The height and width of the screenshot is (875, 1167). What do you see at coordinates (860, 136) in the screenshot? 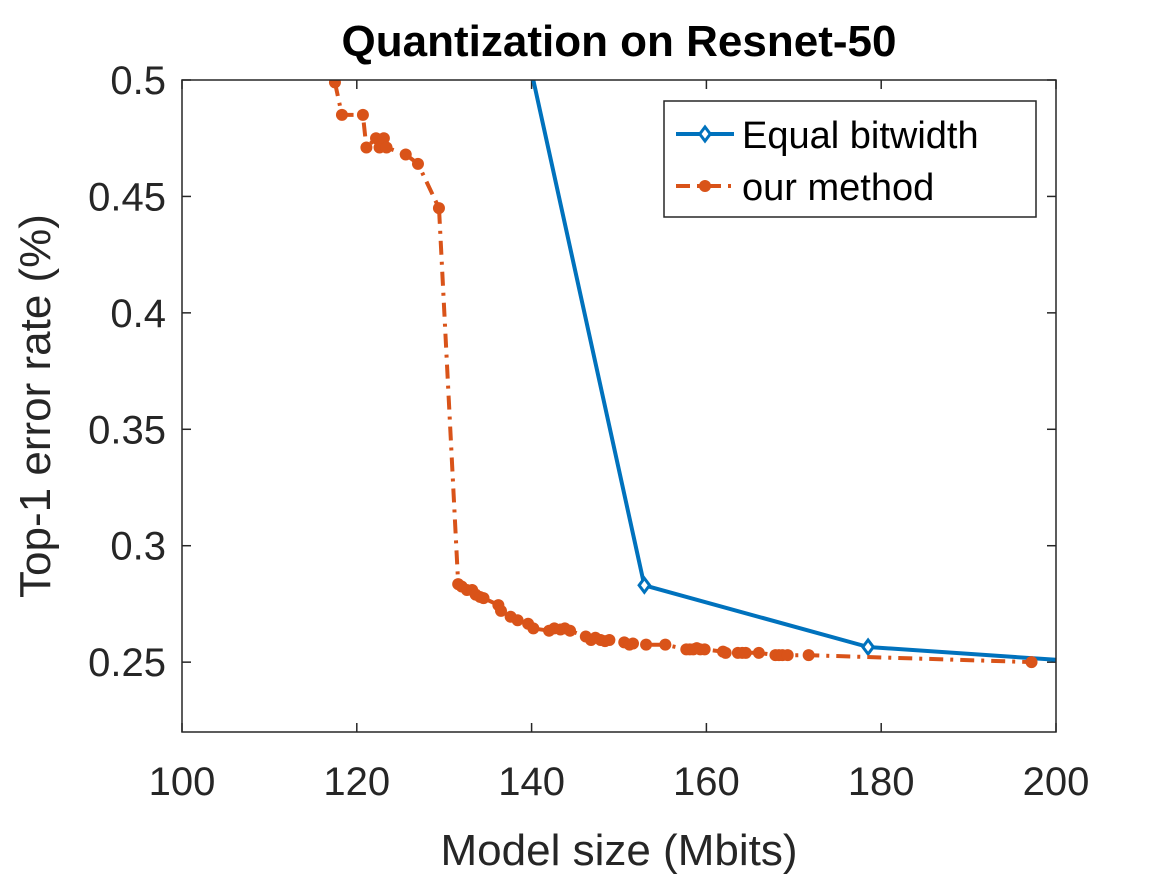
I see `legend-label-equal-bitwidth: Equal bitwidth` at bounding box center [860, 136].